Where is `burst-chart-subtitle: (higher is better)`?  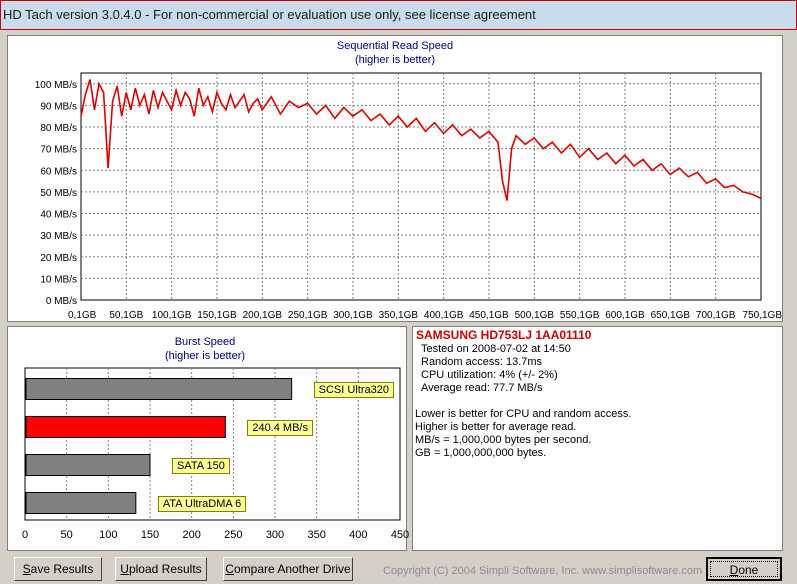
burst-chart-subtitle: (higher is better) is located at coordinates (205, 356).